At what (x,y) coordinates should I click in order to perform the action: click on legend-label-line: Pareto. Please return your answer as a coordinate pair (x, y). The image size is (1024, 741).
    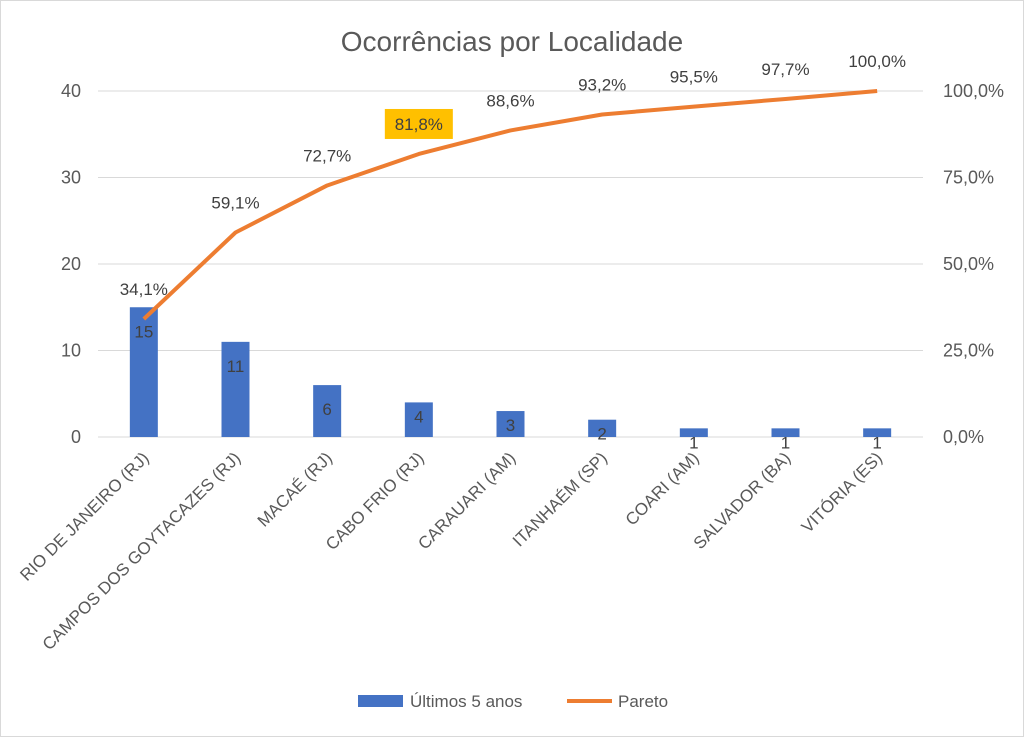
    Looking at the image, I should click on (643, 701).